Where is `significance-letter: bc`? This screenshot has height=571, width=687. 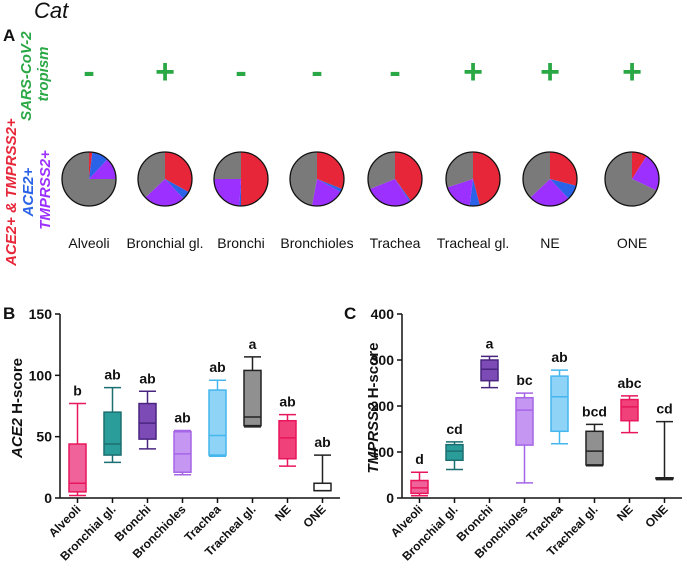
significance-letter: bc is located at coordinates (524, 380).